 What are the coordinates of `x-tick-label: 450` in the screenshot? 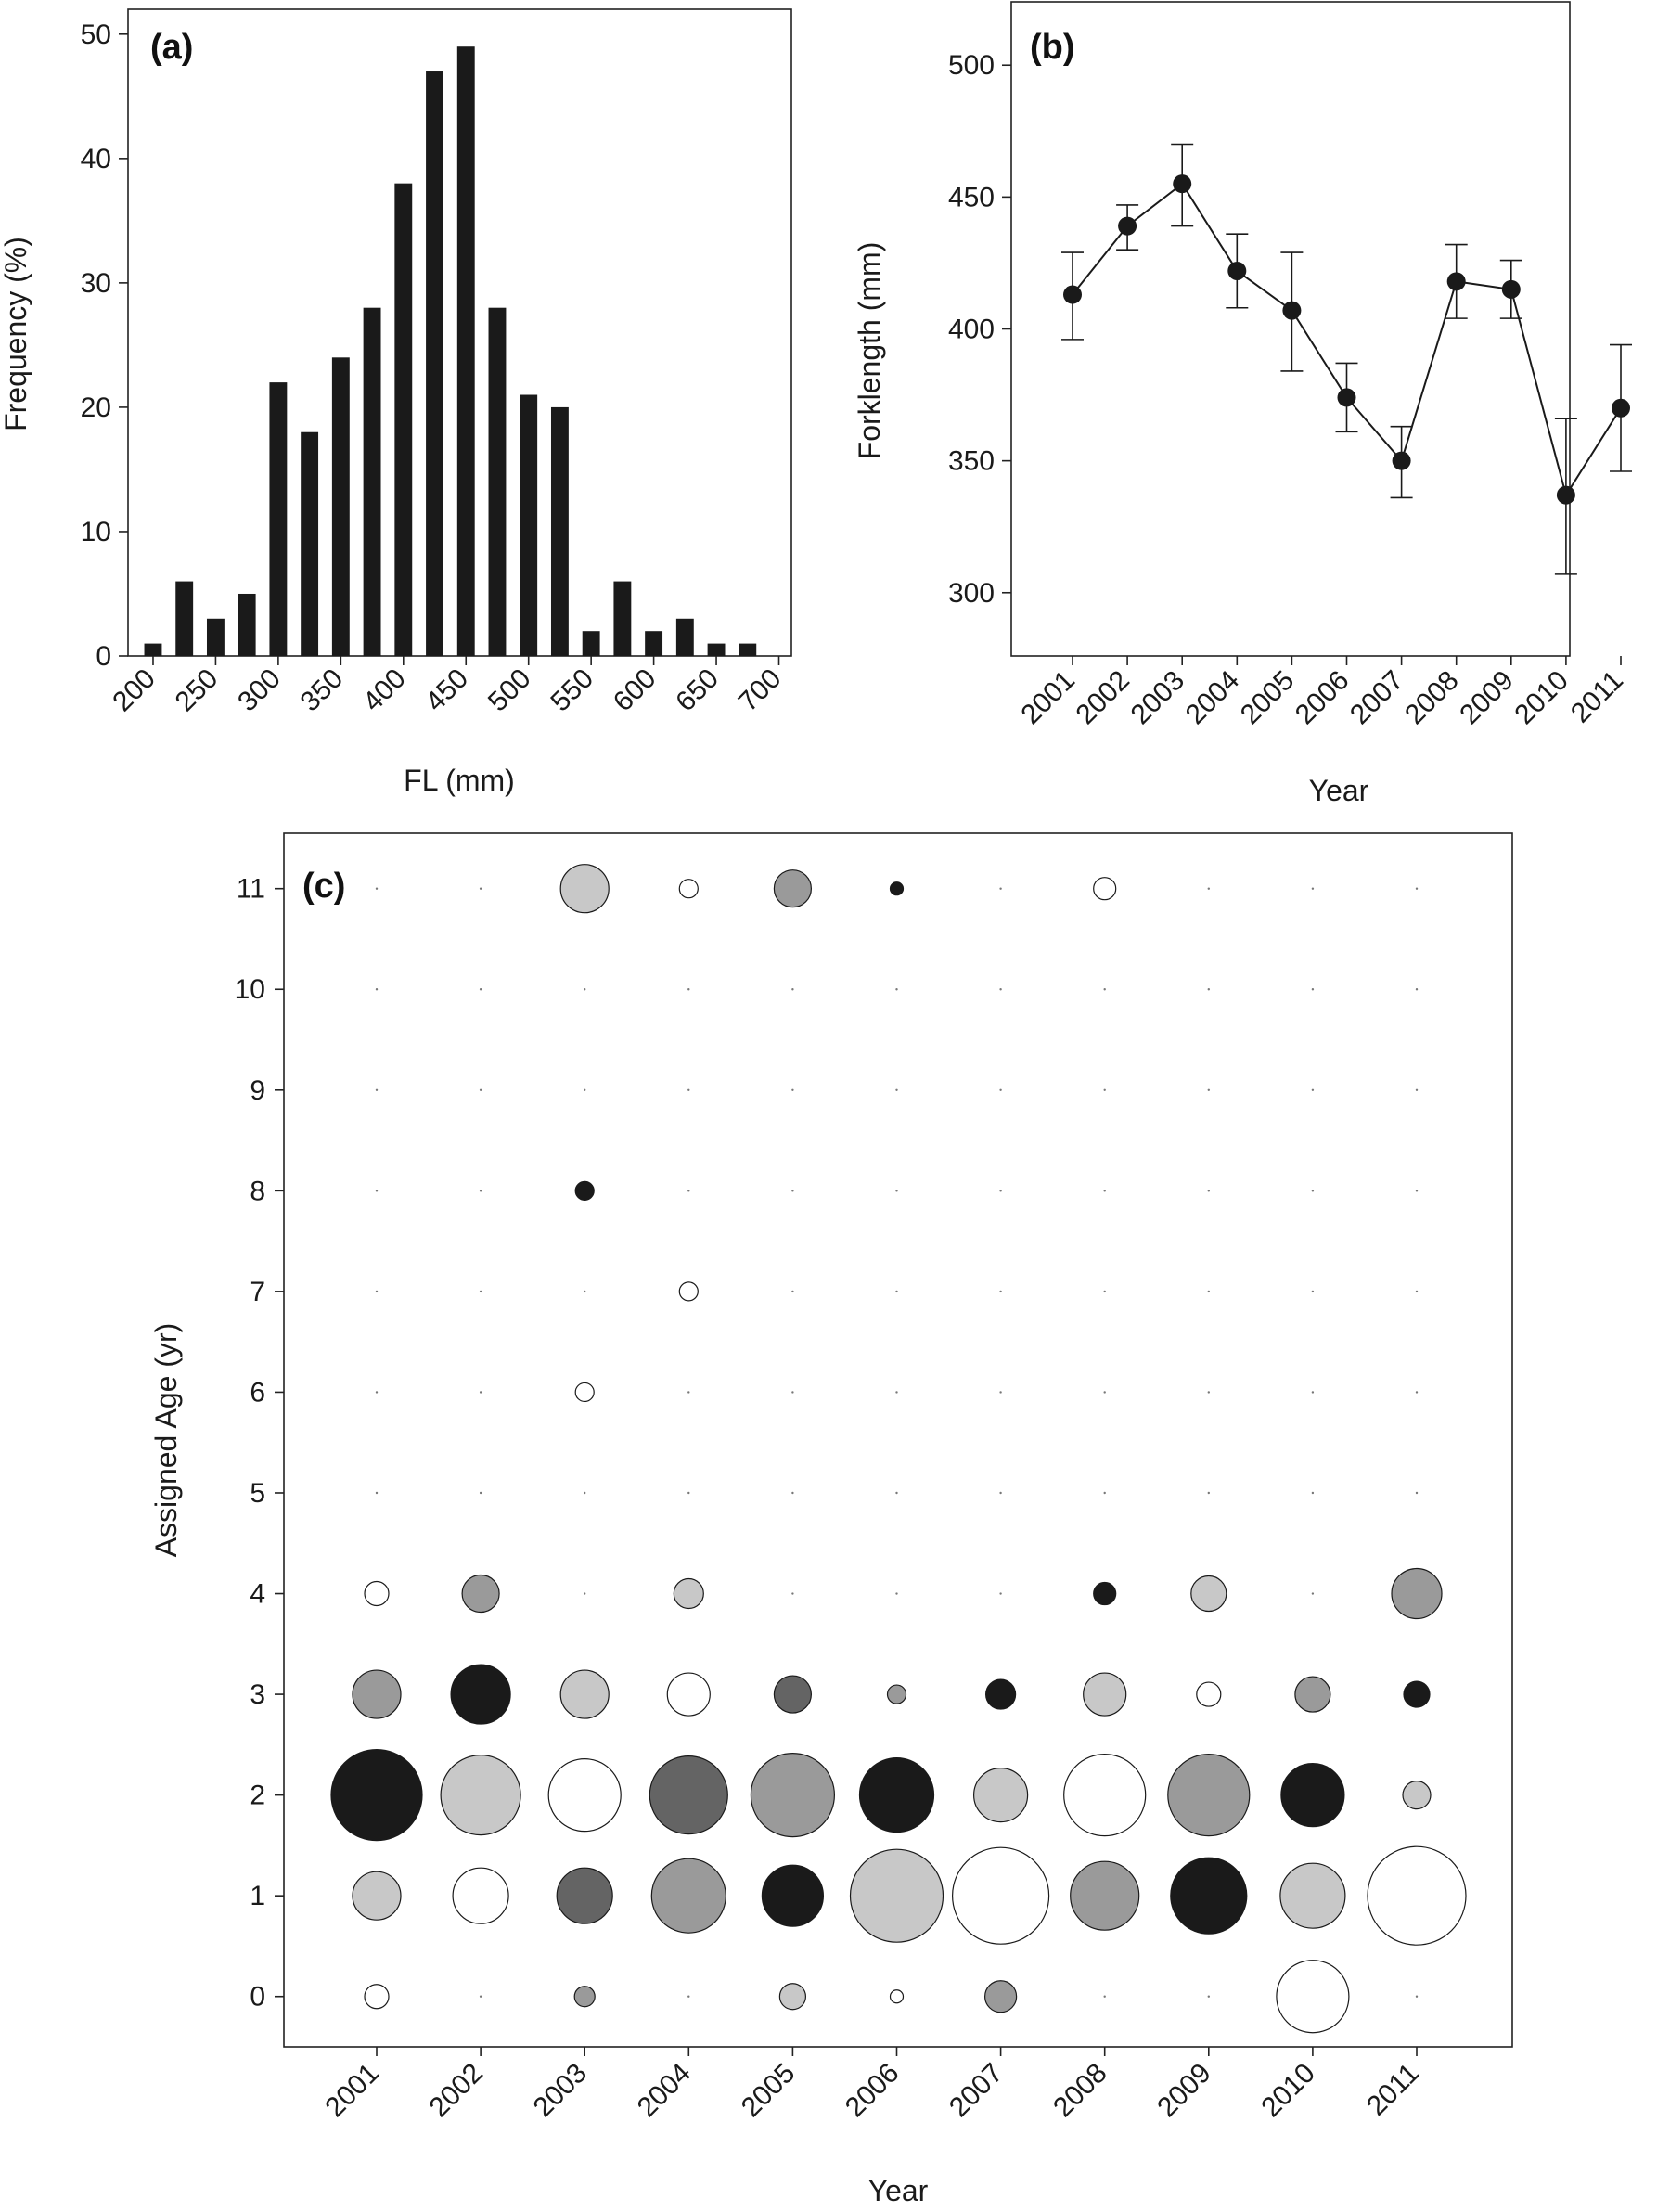 It's located at (447, 690).